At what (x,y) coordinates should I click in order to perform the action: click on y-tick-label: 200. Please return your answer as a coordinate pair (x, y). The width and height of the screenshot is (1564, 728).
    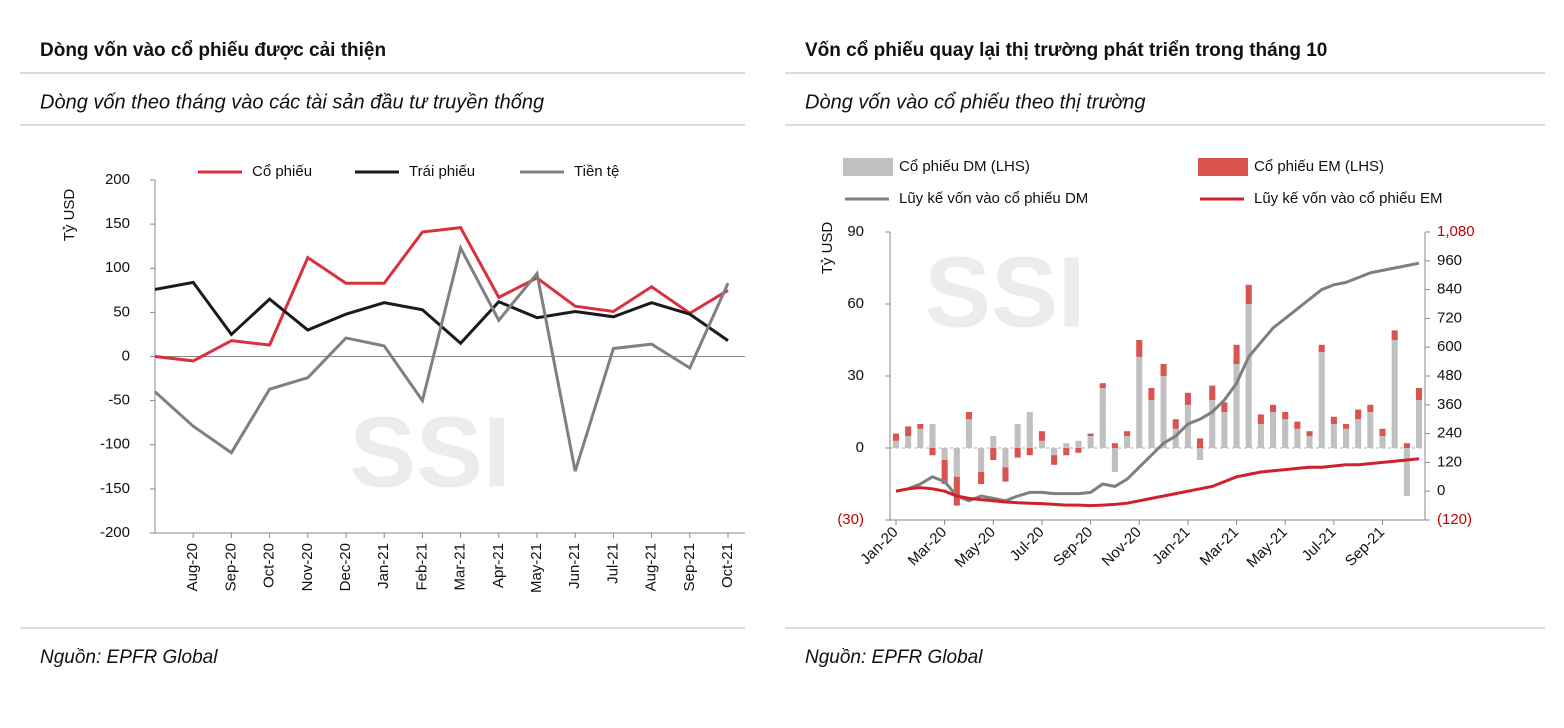
    Looking at the image, I should click on (117, 179).